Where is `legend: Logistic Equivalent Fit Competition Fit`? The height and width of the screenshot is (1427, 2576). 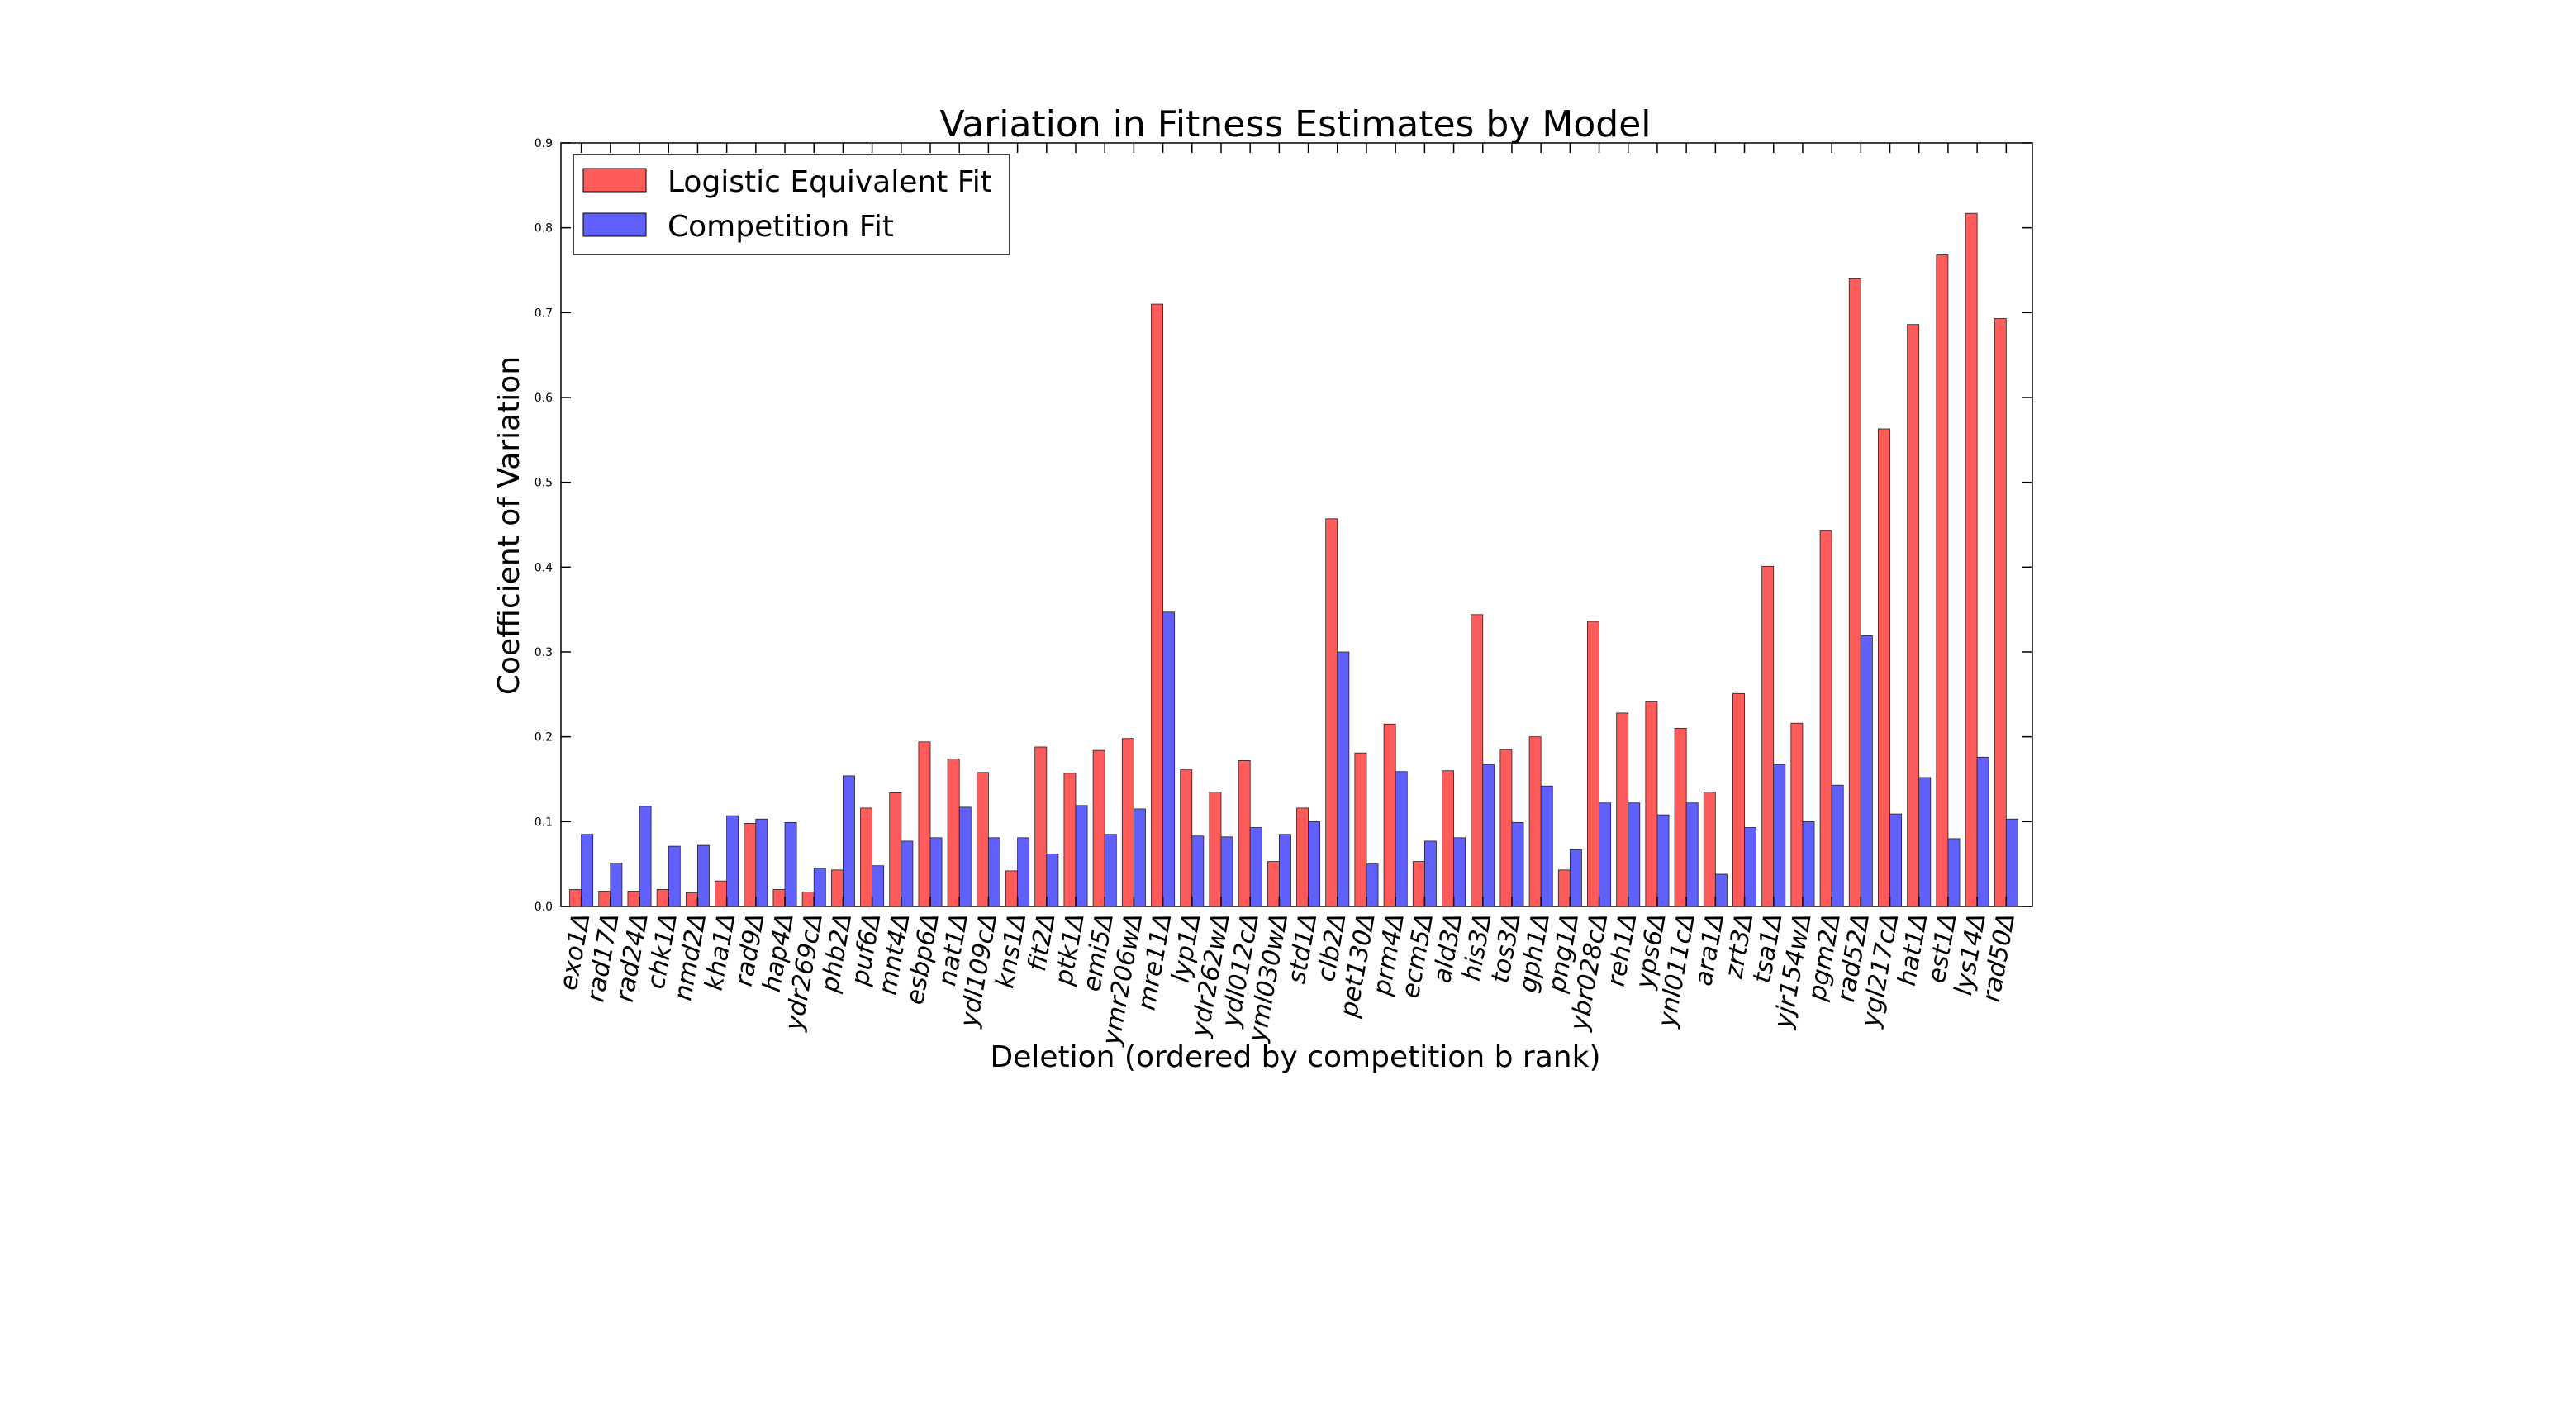
legend: Logistic Equivalent Fit Competition Fit is located at coordinates (791, 204).